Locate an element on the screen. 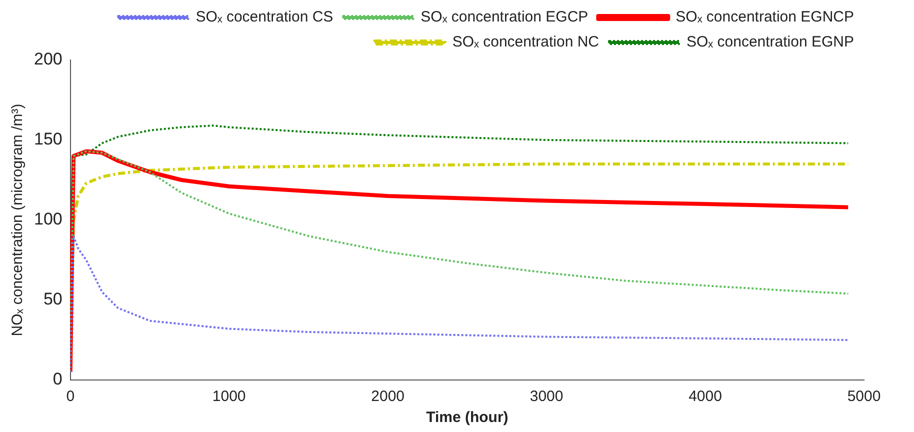  x-tick-label: 1000 is located at coordinates (229, 397).